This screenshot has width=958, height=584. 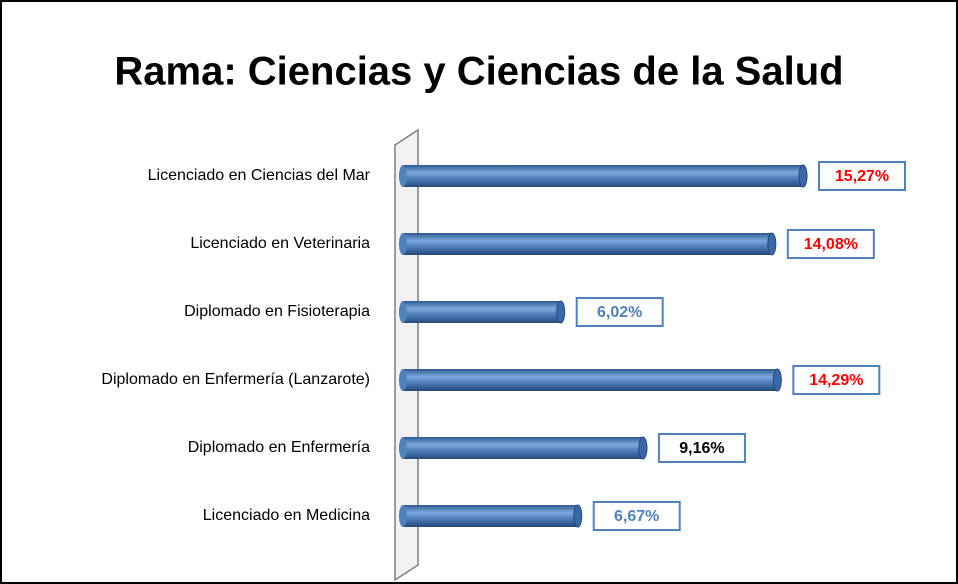 I want to click on value-label: 9,16%, so click(x=701, y=448).